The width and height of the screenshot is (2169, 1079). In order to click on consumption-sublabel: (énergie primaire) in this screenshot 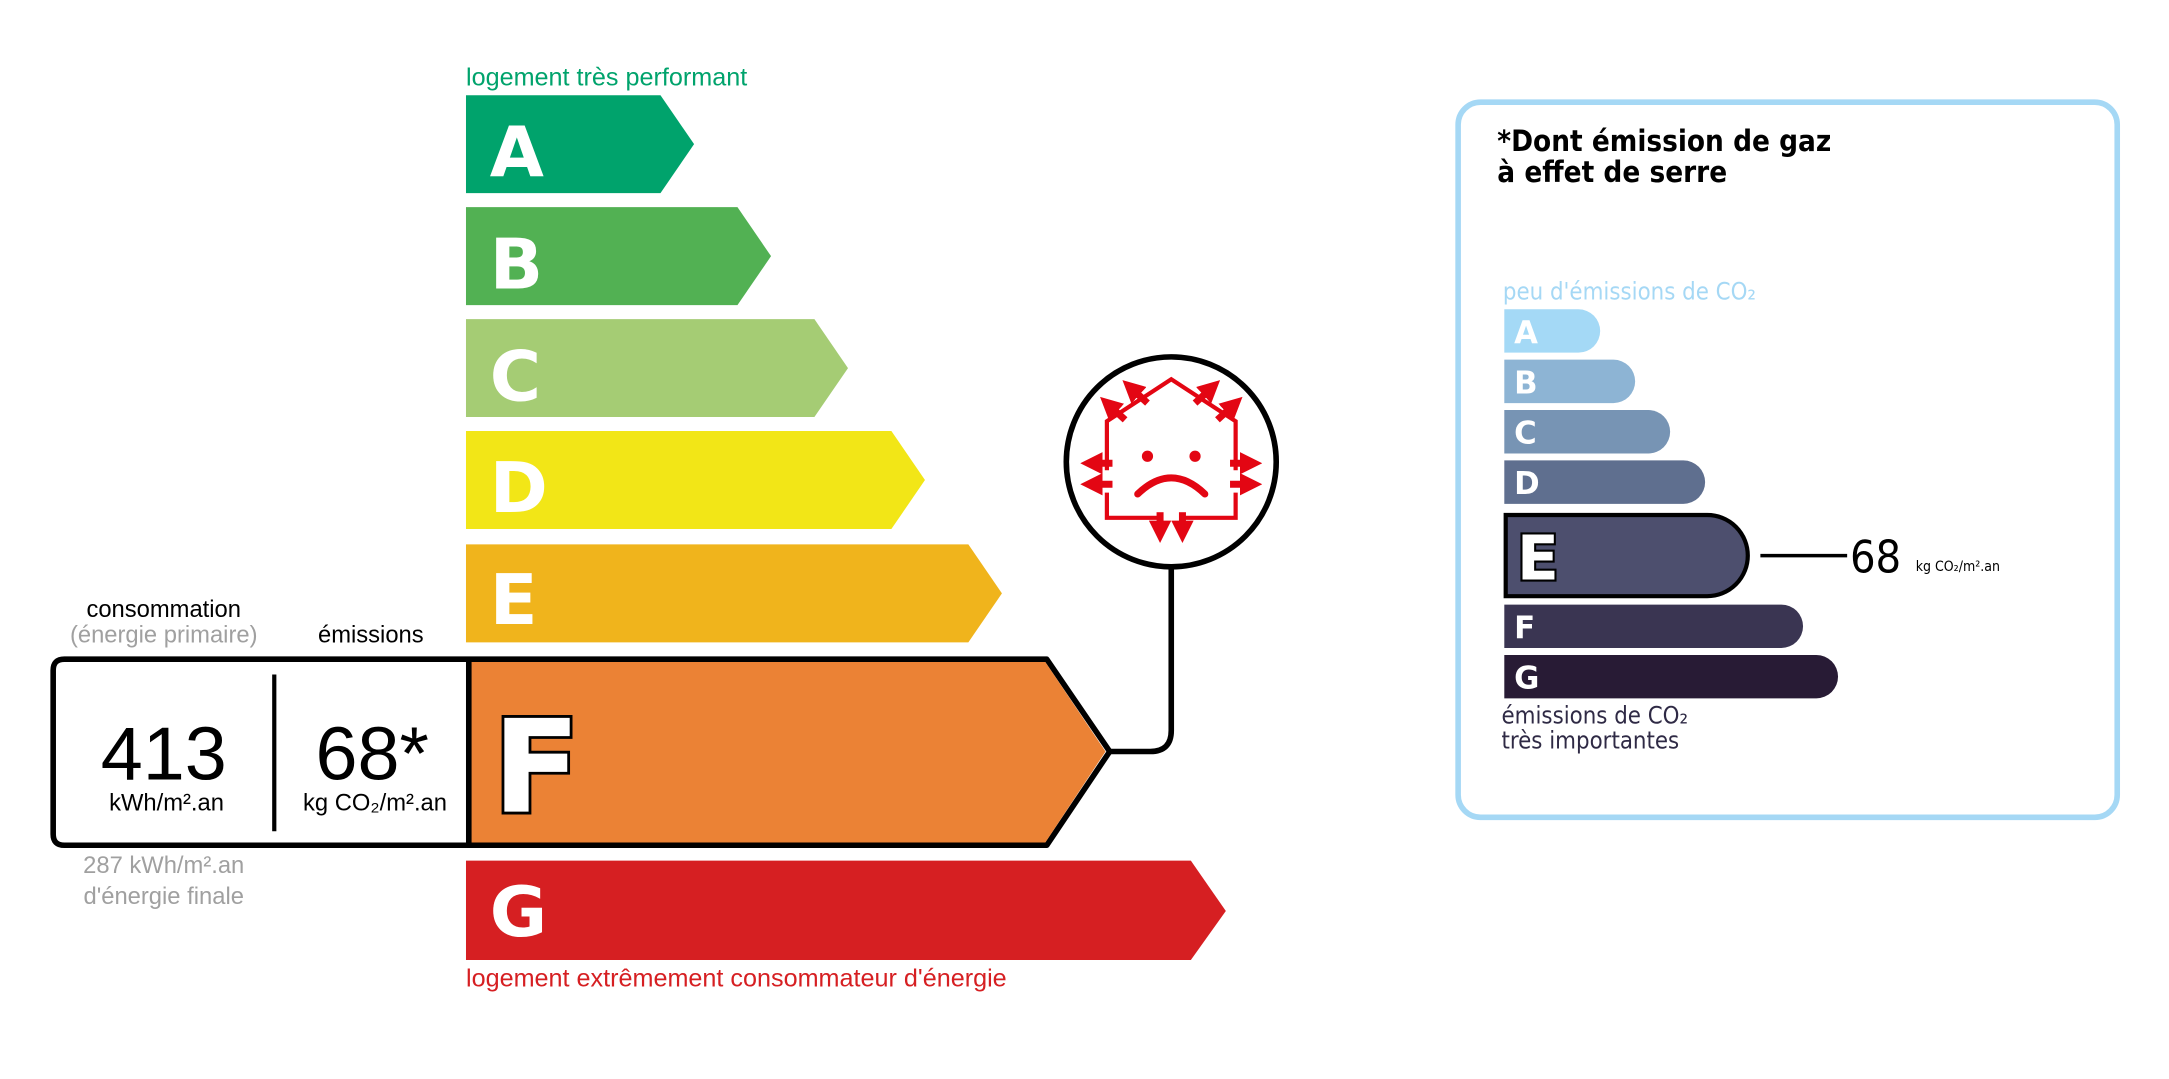, I will do `click(164, 634)`.